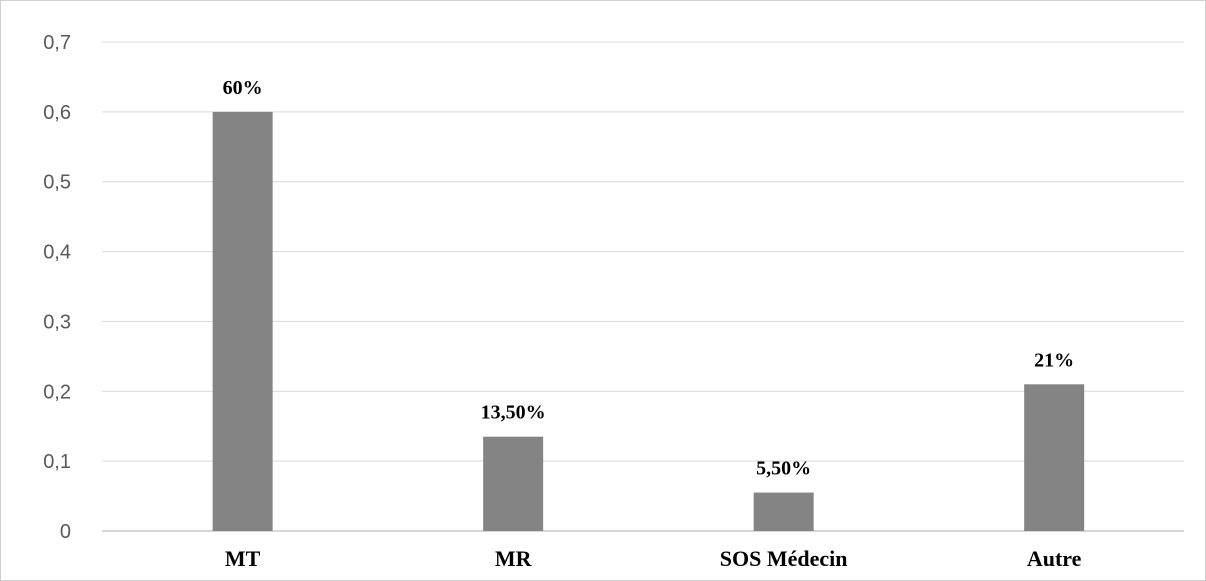  What do you see at coordinates (514, 558) in the screenshot?
I see `x-tick-label: MR` at bounding box center [514, 558].